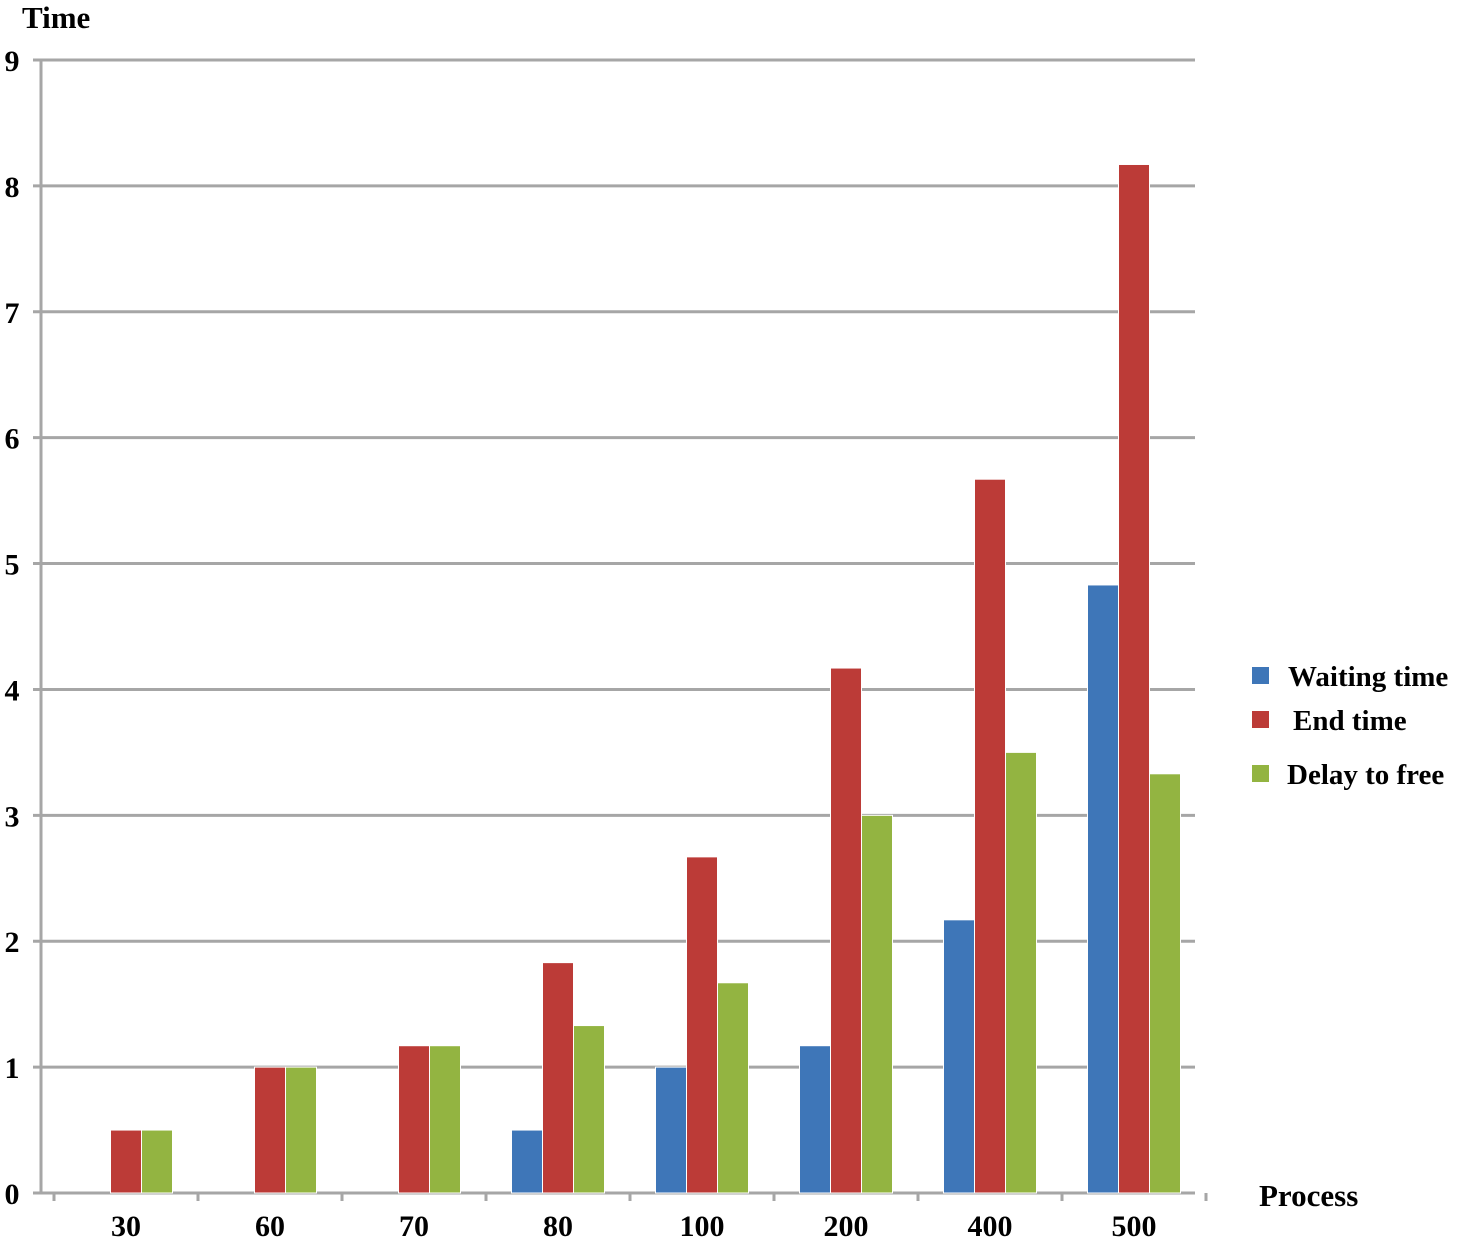 The width and height of the screenshot is (1473, 1241). What do you see at coordinates (990, 1225) in the screenshot?
I see `x-tick-label: 400` at bounding box center [990, 1225].